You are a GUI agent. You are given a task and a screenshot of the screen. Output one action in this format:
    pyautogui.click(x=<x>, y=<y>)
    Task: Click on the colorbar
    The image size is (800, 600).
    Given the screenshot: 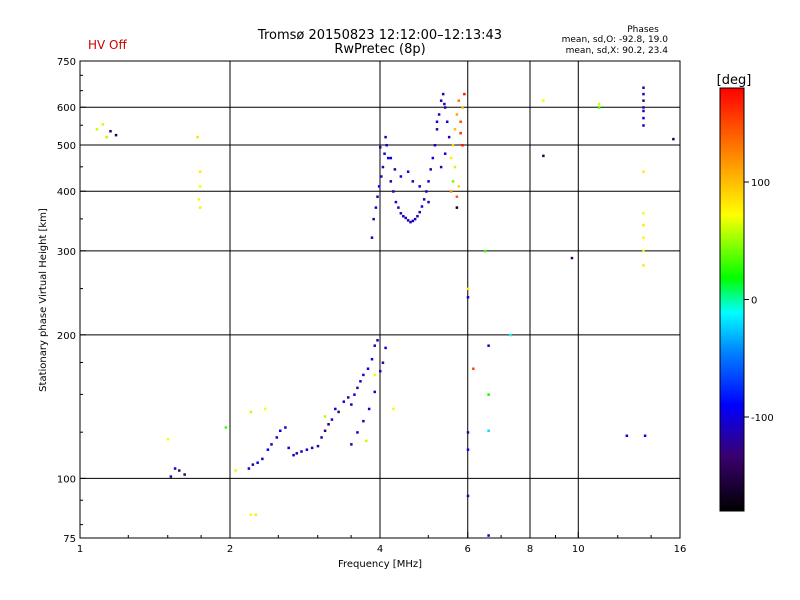 What is the action you would take?
    pyautogui.click(x=732, y=299)
    